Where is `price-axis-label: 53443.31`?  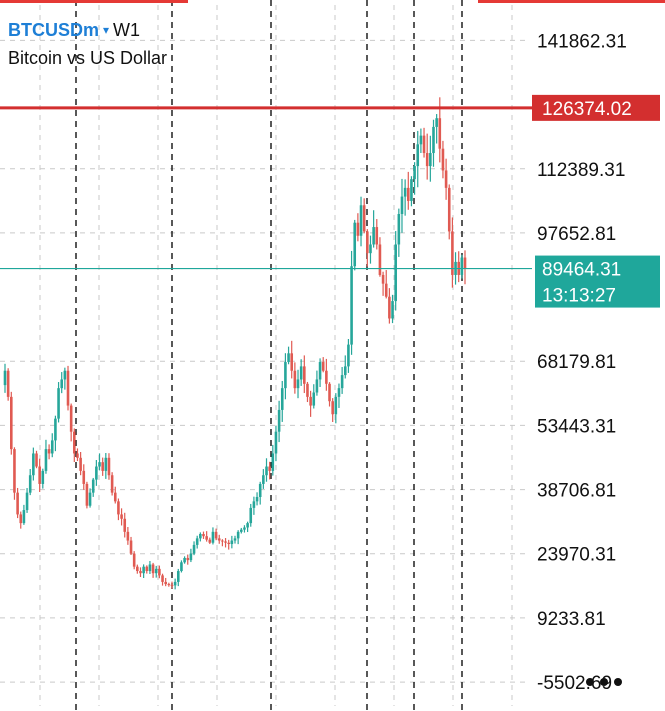
price-axis-label: 53443.31 is located at coordinates (576, 426).